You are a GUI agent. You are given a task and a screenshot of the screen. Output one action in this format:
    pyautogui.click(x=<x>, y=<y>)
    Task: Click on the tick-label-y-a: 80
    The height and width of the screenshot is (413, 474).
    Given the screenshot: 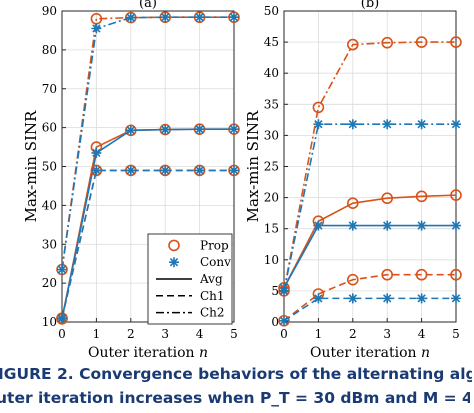 What is the action you would take?
    pyautogui.click(x=49, y=50)
    